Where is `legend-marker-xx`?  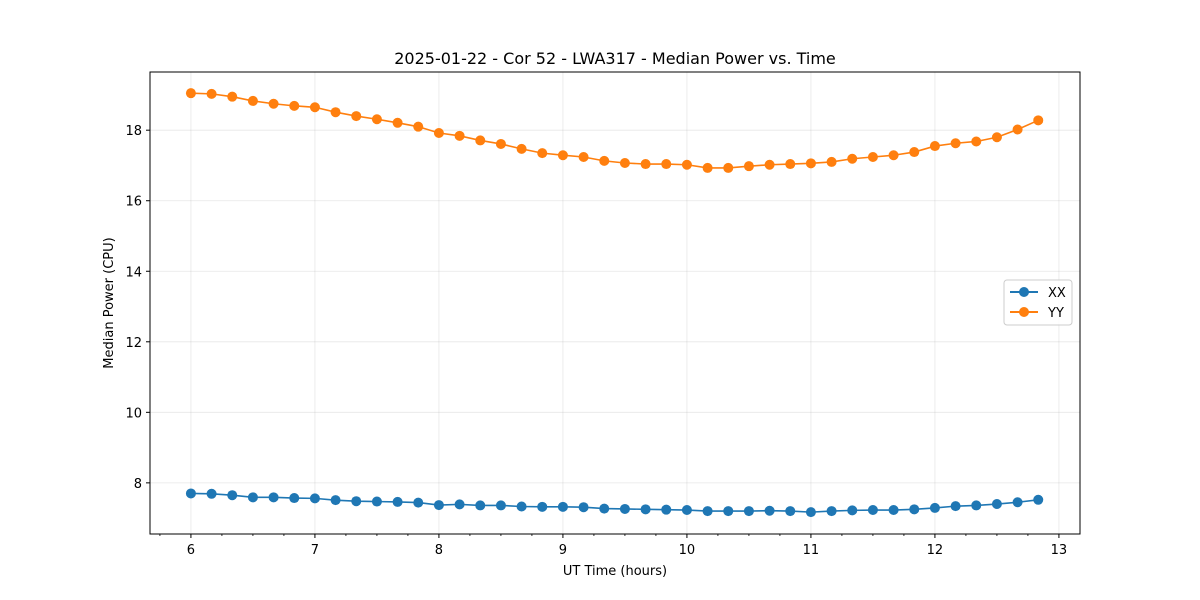 legend-marker-xx is located at coordinates (1024, 292).